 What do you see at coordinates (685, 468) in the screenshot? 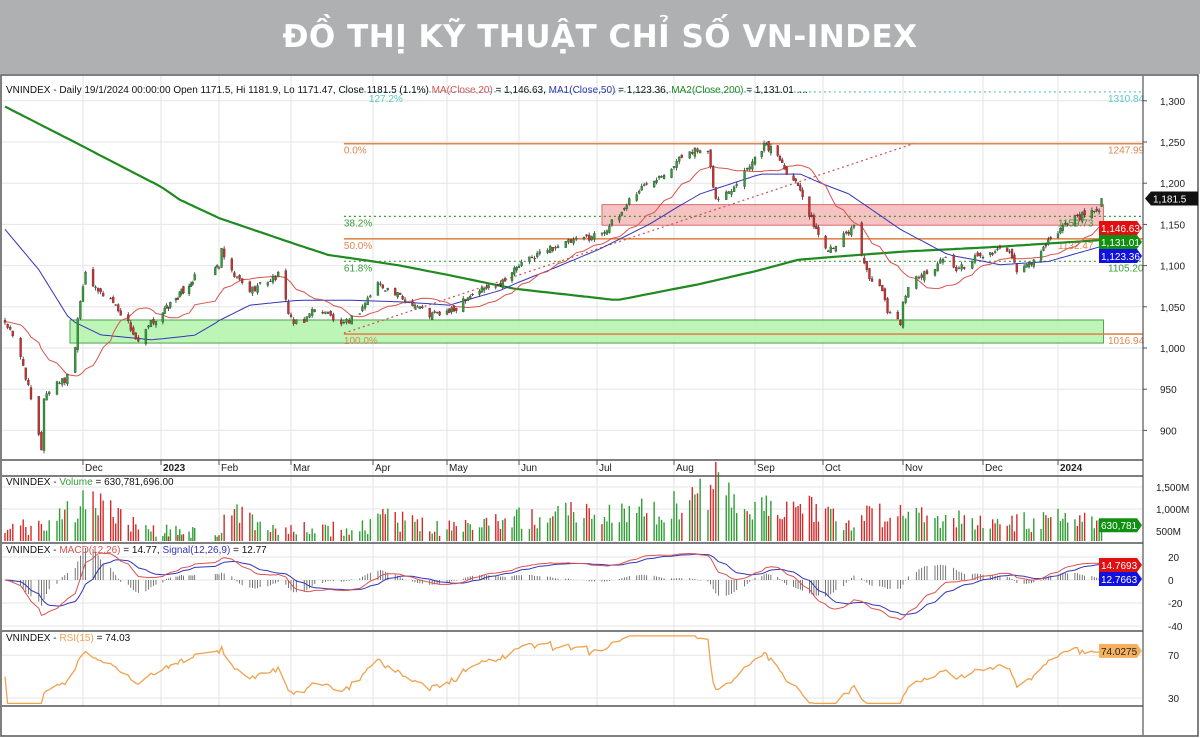
I see `x-axis-label: Aug` at bounding box center [685, 468].